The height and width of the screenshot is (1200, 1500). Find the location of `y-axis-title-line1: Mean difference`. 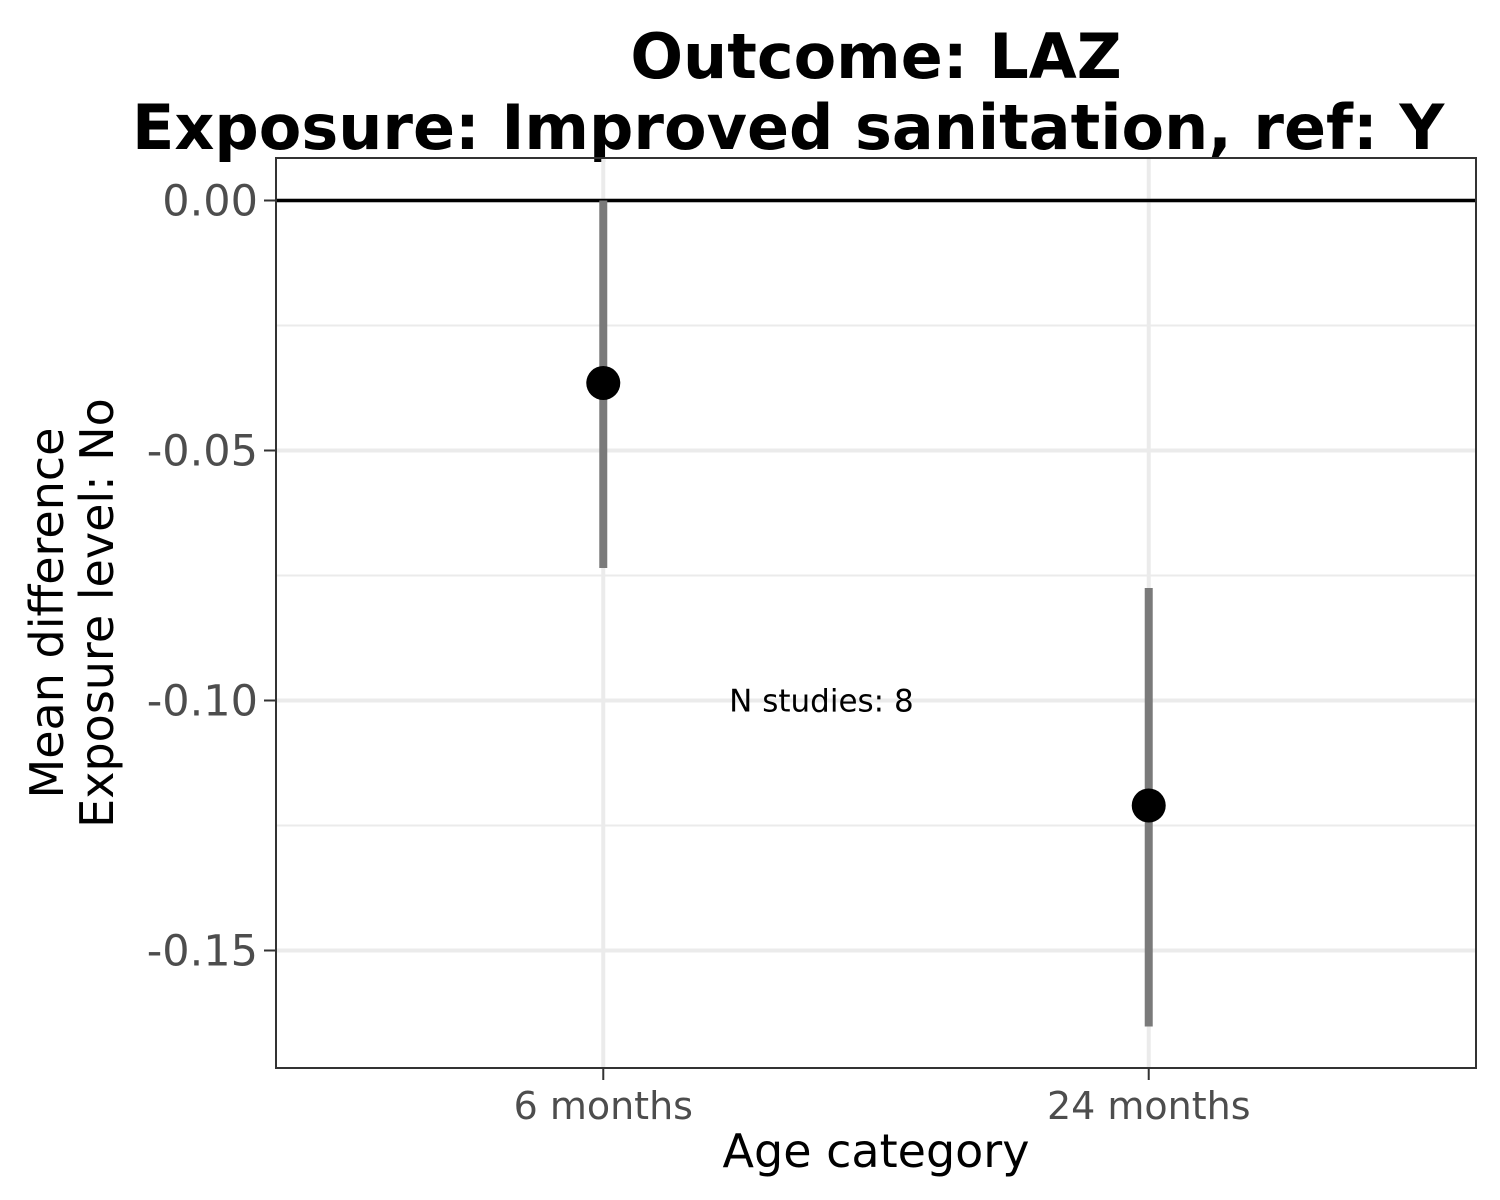

y-axis-title-line1: Mean difference is located at coordinates (47, 613).